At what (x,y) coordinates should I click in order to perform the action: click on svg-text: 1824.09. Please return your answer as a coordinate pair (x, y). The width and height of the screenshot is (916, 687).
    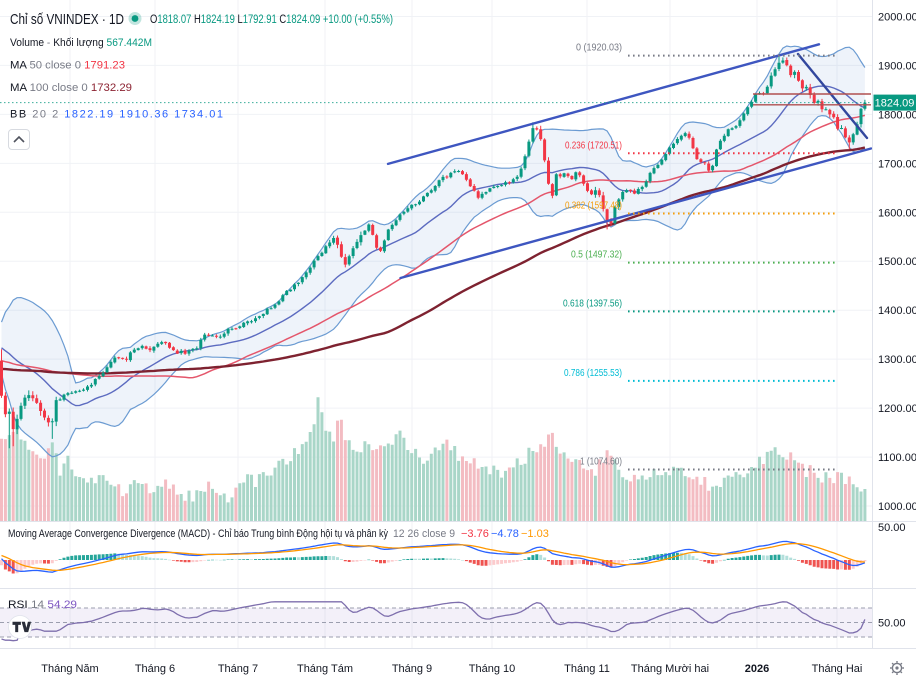
    Looking at the image, I should click on (895, 104).